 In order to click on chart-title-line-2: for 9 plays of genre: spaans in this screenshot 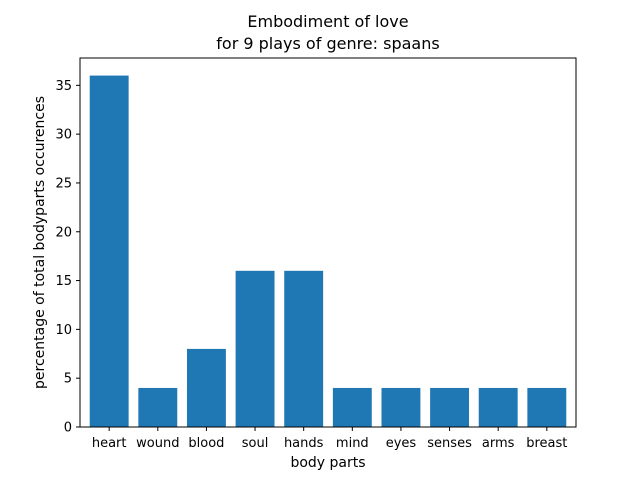, I will do `click(327, 43)`.